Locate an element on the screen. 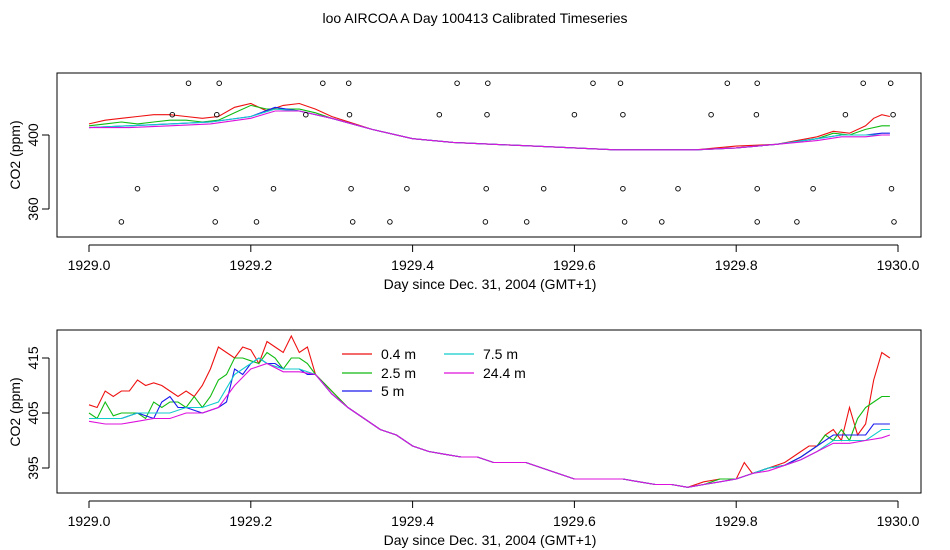 The width and height of the screenshot is (950, 550). legend: 0.4 m 2.5 m 5 m 7.5 m 24.4 m is located at coordinates (434, 372).